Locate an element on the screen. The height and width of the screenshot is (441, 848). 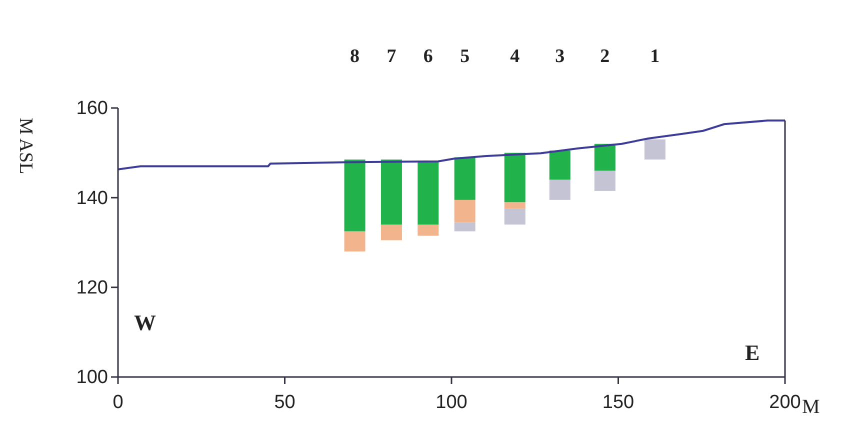
y-tick-label: 160 is located at coordinates (92, 109).